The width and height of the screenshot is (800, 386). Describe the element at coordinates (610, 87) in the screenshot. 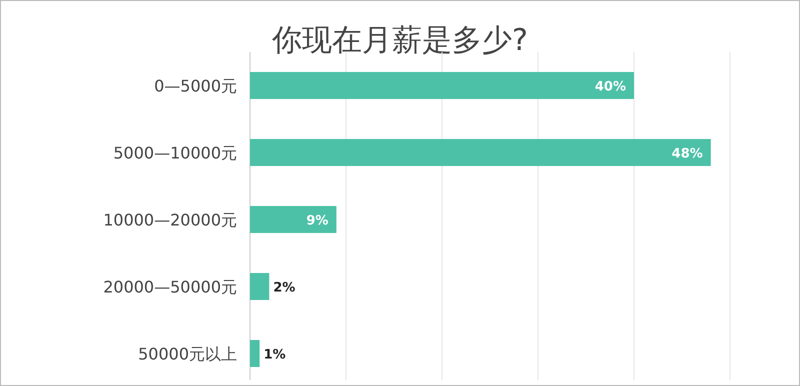

I see `data-label: 40%` at that location.